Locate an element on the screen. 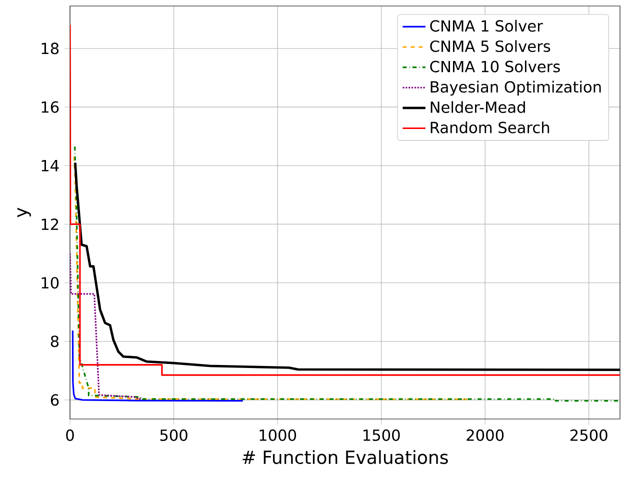 This screenshot has width=621, height=478. x-tick-label: 1000 is located at coordinates (278, 435).